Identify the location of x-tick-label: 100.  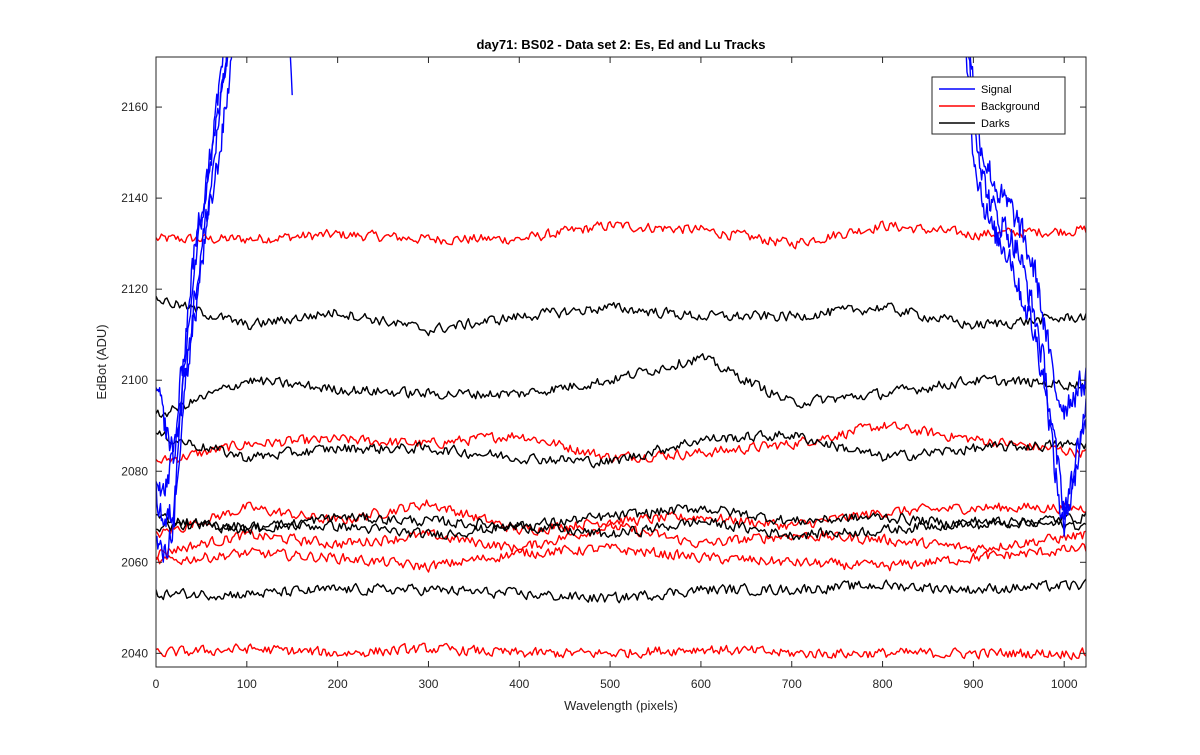
(247, 684).